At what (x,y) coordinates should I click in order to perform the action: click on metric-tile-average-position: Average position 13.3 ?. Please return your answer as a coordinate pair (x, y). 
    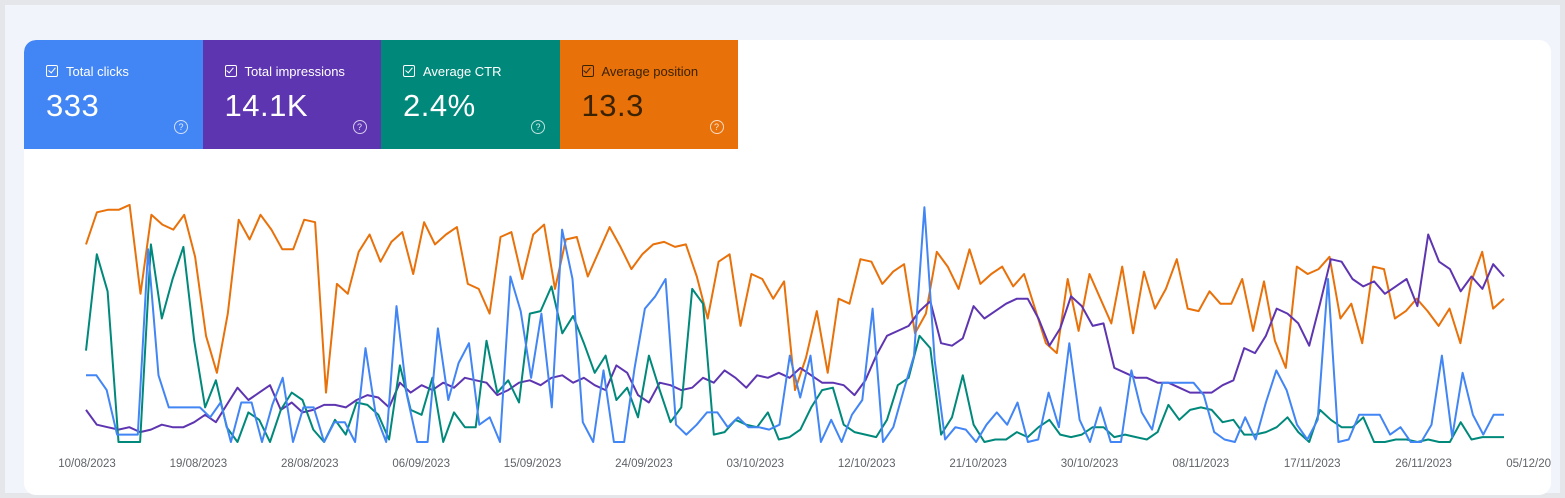
    Looking at the image, I should click on (648, 94).